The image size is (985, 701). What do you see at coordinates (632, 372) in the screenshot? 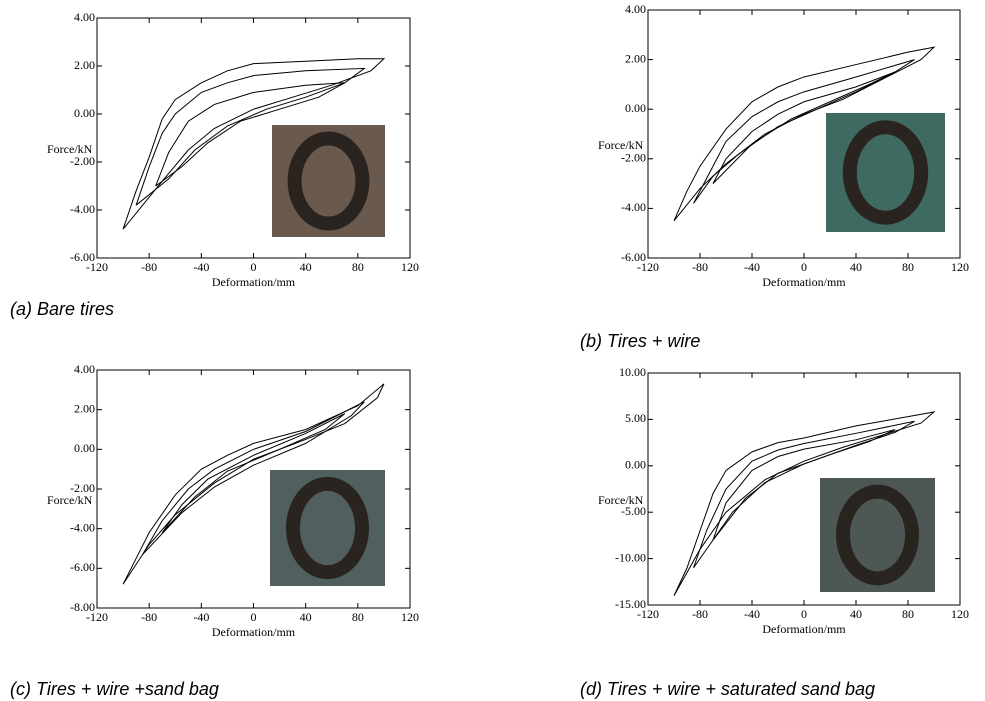
I see `y-tick-label: 10.00` at bounding box center [632, 372].